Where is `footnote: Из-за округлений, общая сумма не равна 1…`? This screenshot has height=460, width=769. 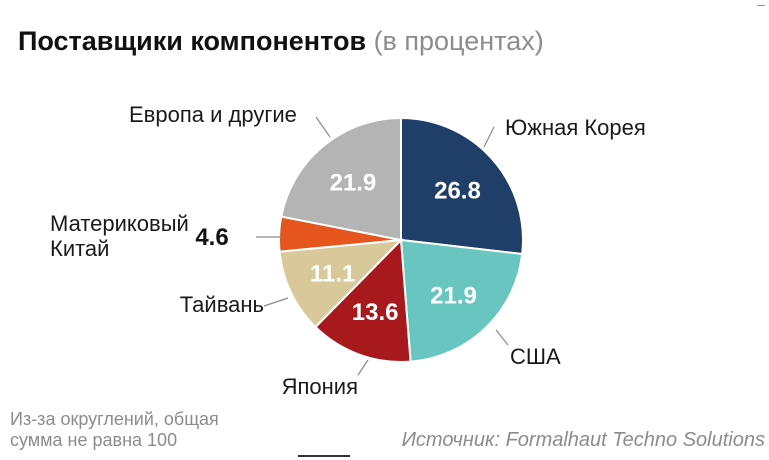
footnote: Из-за округлений, общая сумма не равна 1… is located at coordinates (114, 430).